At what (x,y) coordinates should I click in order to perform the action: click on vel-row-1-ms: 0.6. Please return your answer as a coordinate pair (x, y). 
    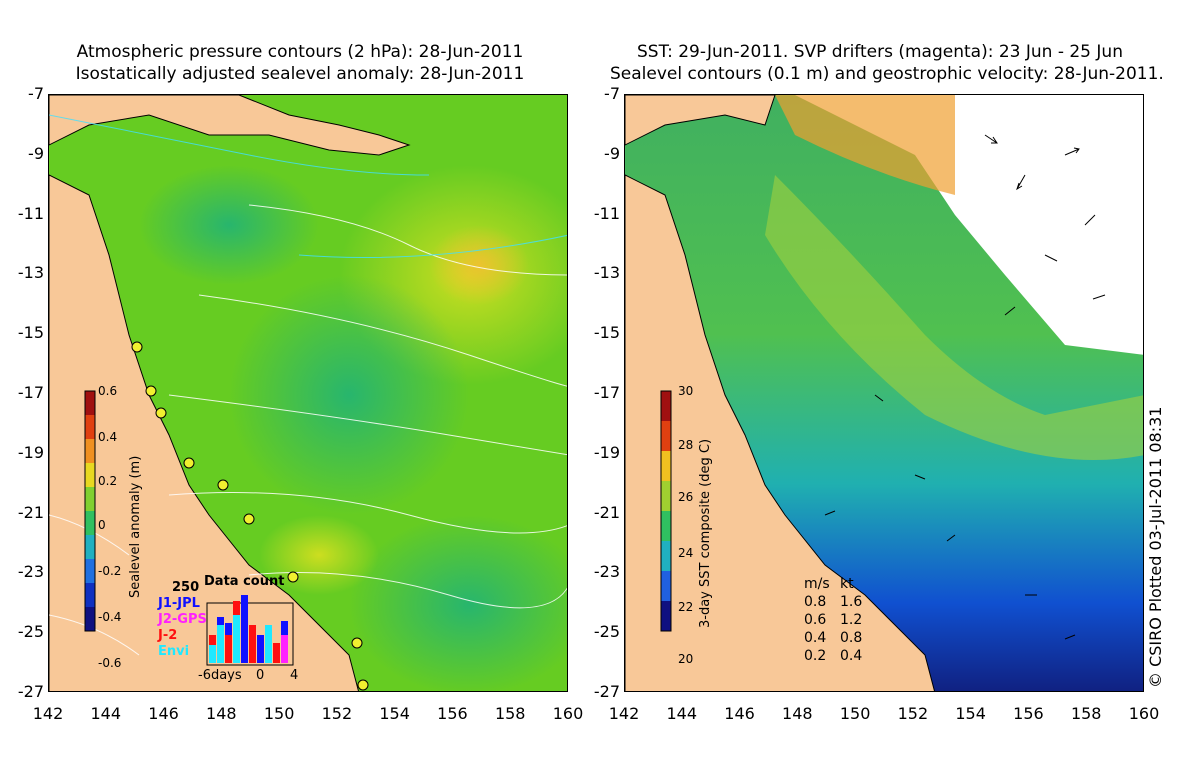
    Looking at the image, I should click on (815, 620).